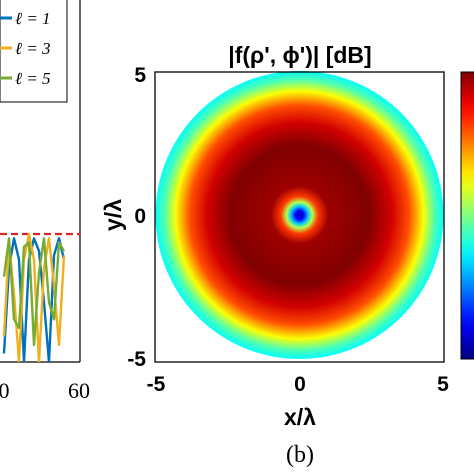  What do you see at coordinates (113, 215) in the screenshot?
I see `heatmap-y-axis-label: y/λ` at bounding box center [113, 215].